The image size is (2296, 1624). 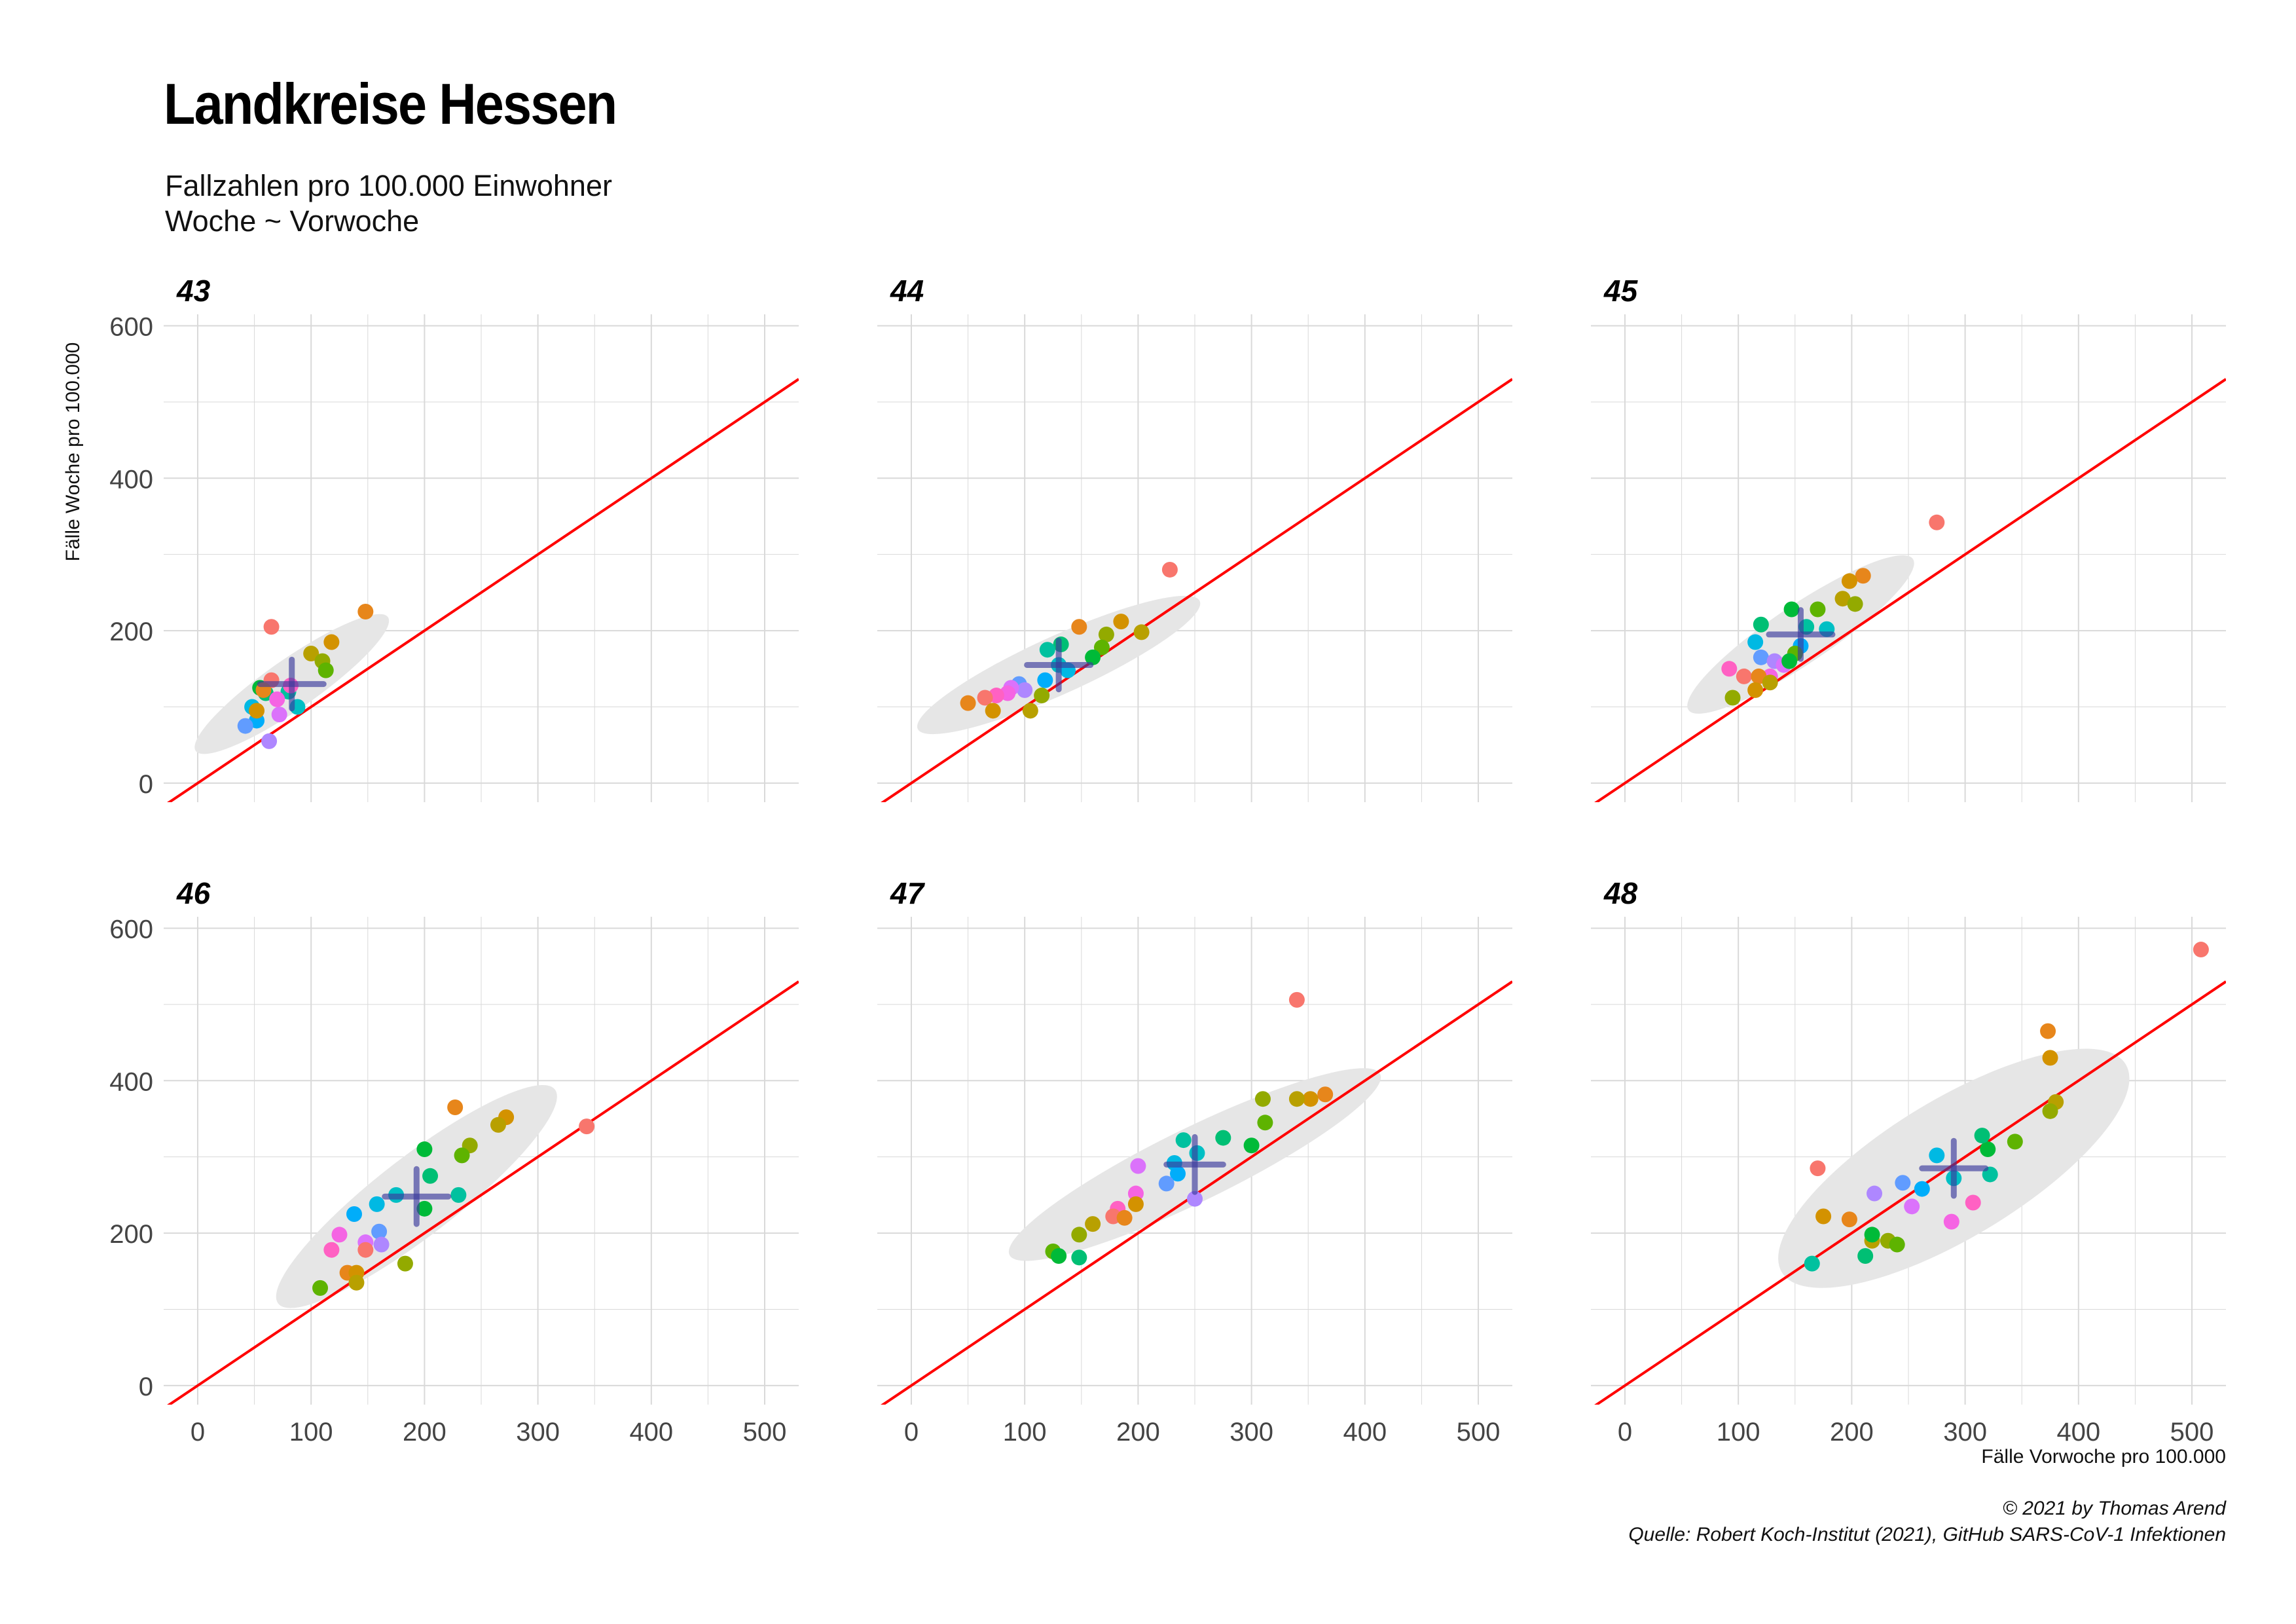 What do you see at coordinates (2103, 1456) in the screenshot?
I see `x-axis-label: Fälle Vorwoche pro 100.000` at bounding box center [2103, 1456].